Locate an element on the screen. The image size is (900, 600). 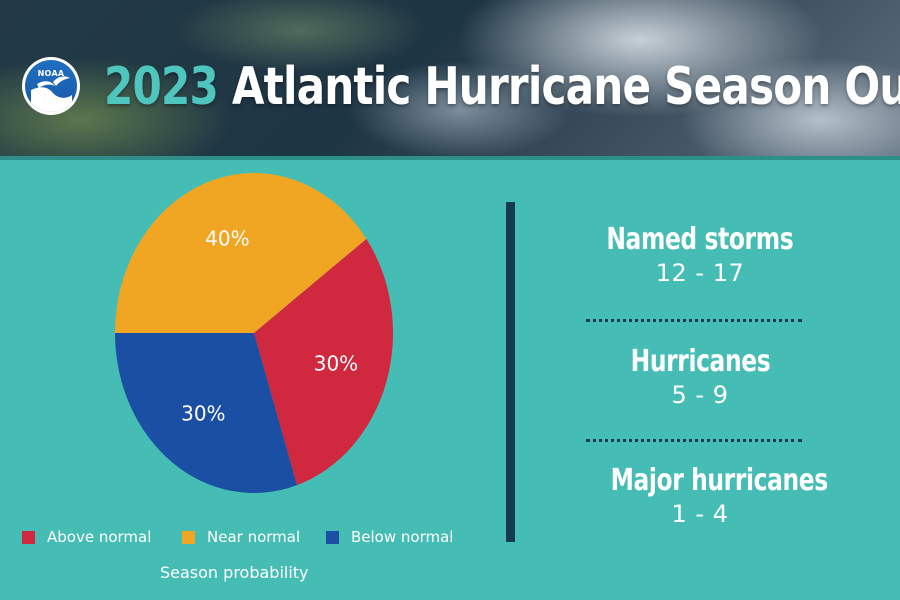
stat-major-hurricanes: Major hurricanes 1 - 4 is located at coordinates (704, 496).